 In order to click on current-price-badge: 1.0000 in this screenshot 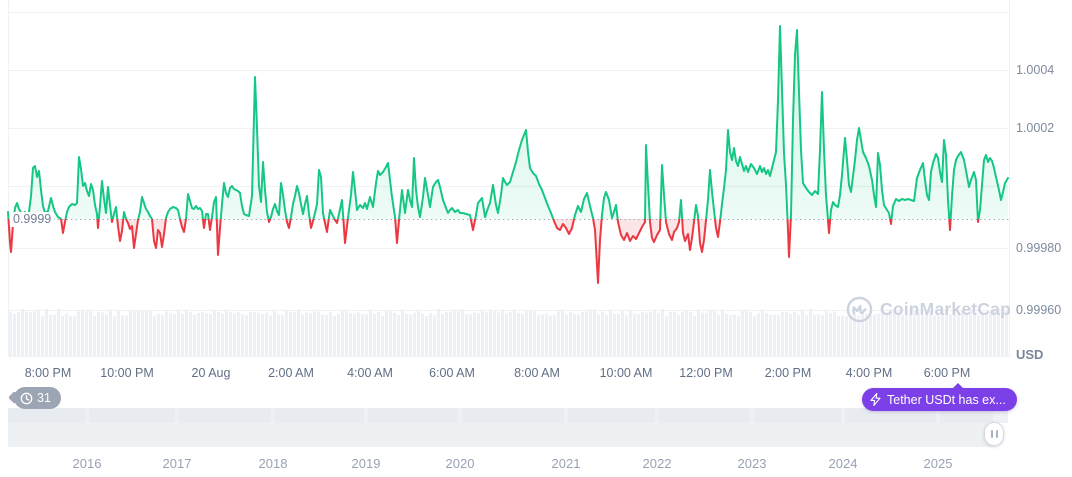, I will do `click(1038, 186)`.